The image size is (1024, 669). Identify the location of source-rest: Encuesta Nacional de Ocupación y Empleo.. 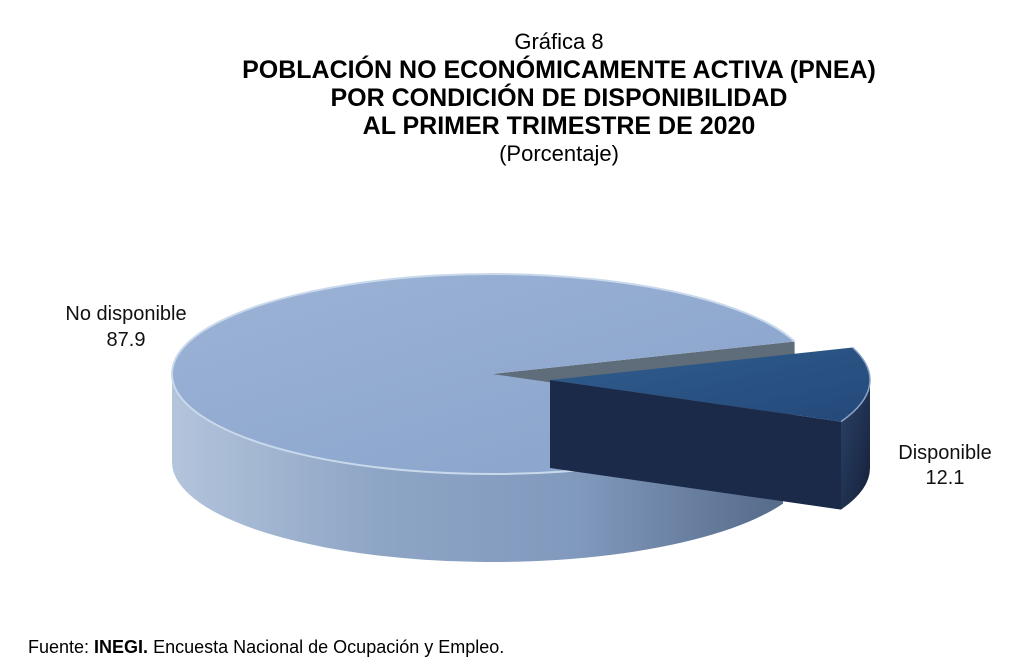
(326, 647).